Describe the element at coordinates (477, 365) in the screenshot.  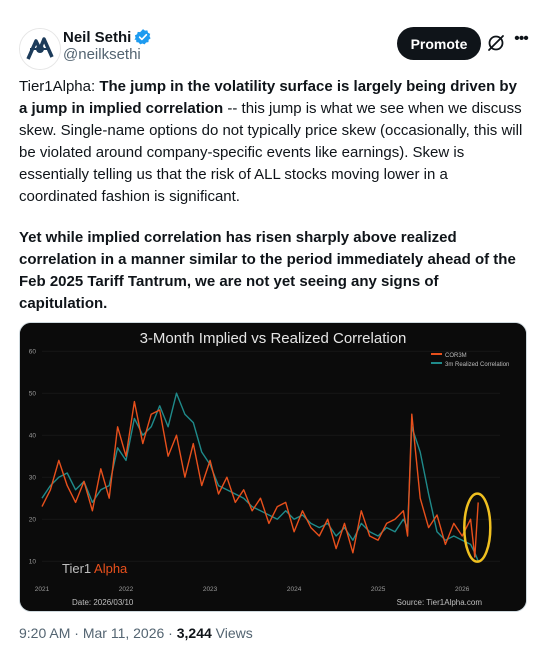
I see `legend-realized-label: 3m Realized Correlation` at that location.